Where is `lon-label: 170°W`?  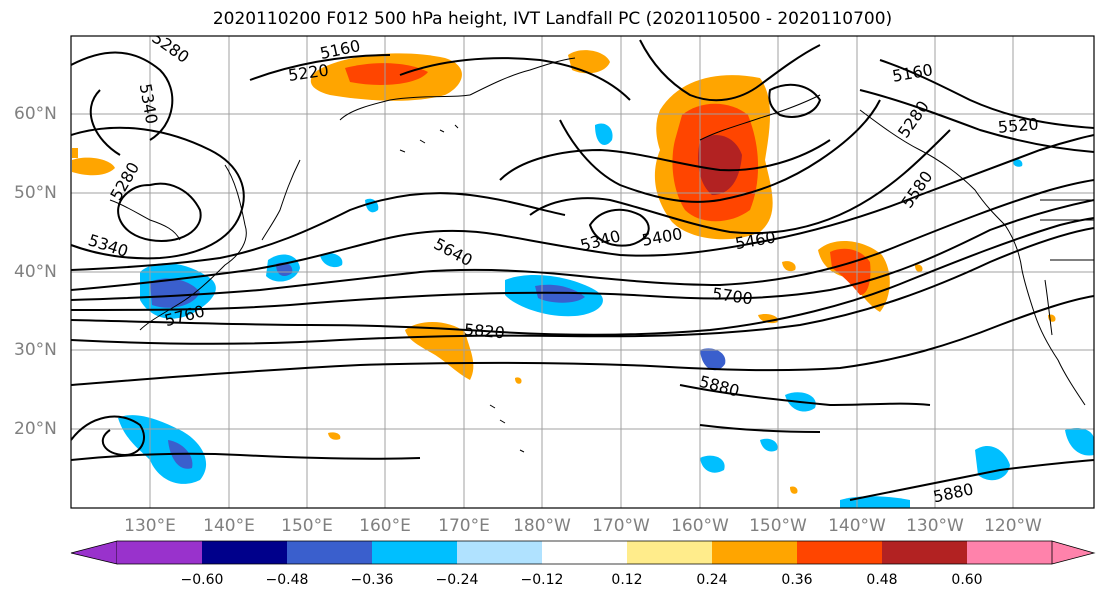 lon-label: 170°W is located at coordinates (621, 526).